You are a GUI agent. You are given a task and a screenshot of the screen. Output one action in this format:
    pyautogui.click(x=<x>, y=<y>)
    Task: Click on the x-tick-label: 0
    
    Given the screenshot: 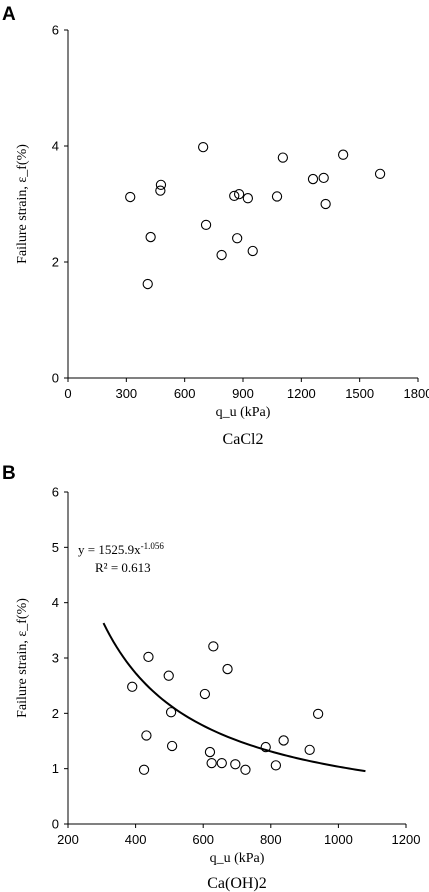 What is the action you would take?
    pyautogui.click(x=67, y=393)
    